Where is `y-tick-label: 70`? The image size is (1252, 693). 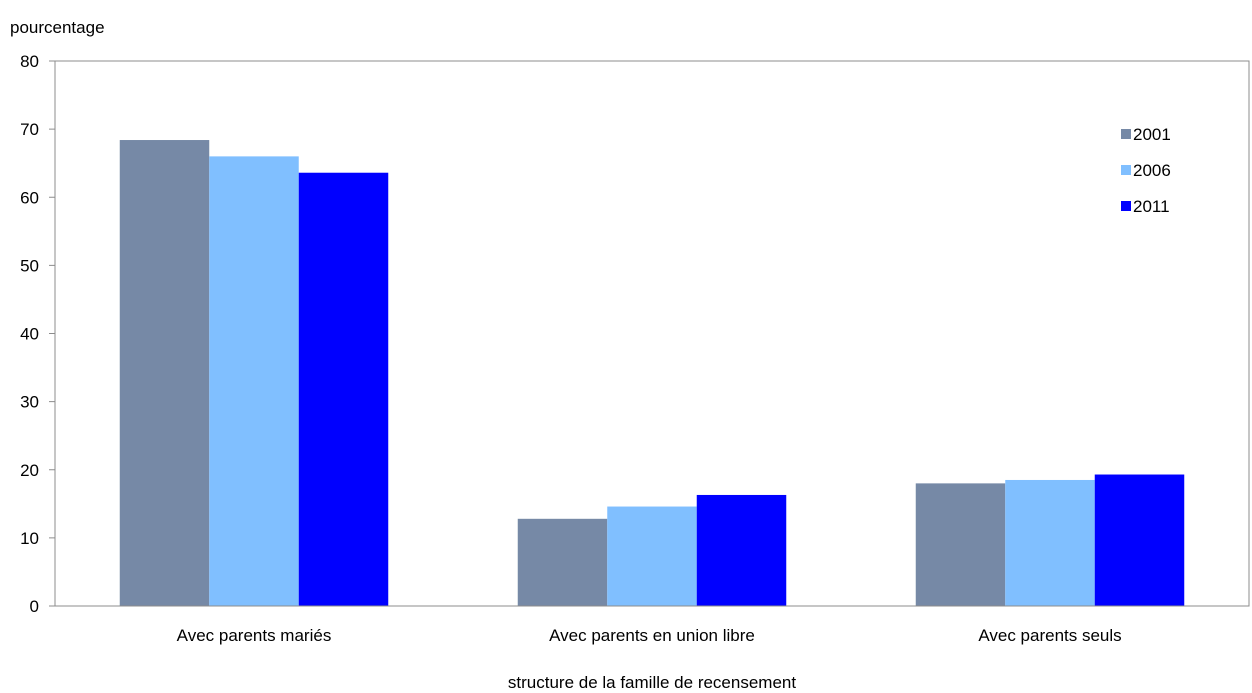 y-tick-label: 70 is located at coordinates (29, 129).